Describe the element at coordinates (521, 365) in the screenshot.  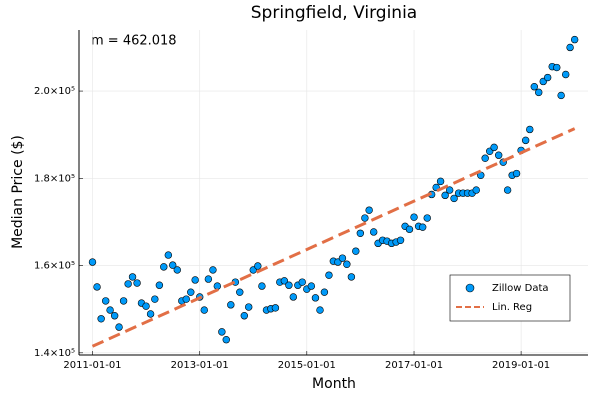
I see `x-tick-label: 2019-01-01` at that location.